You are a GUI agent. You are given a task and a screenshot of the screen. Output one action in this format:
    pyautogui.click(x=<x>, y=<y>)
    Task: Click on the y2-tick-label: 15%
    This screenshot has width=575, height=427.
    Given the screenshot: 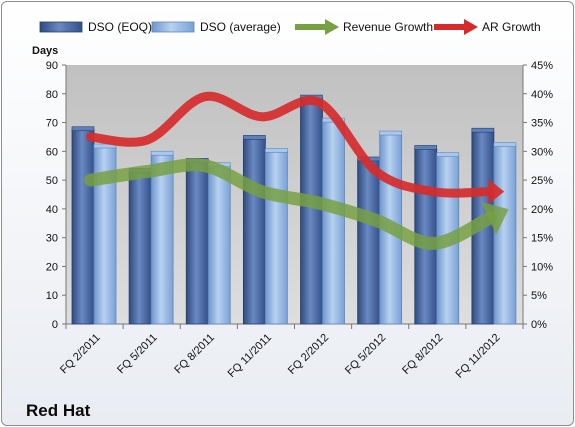 What is the action you would take?
    pyautogui.click(x=542, y=239)
    